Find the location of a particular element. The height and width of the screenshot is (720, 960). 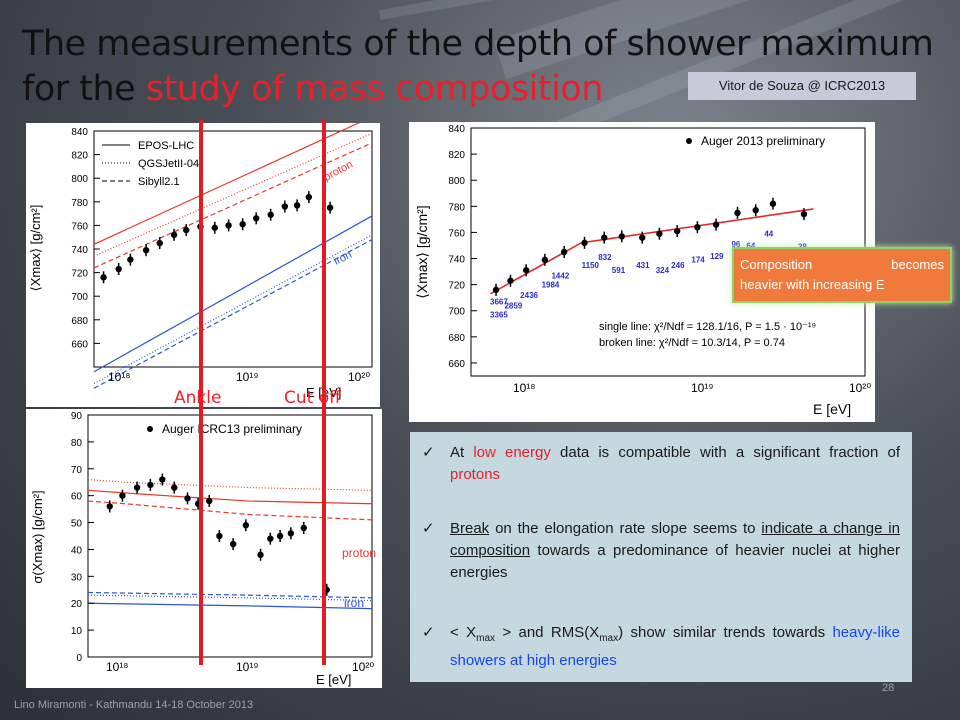

event-count-label: 2859 is located at coordinates (513, 305).